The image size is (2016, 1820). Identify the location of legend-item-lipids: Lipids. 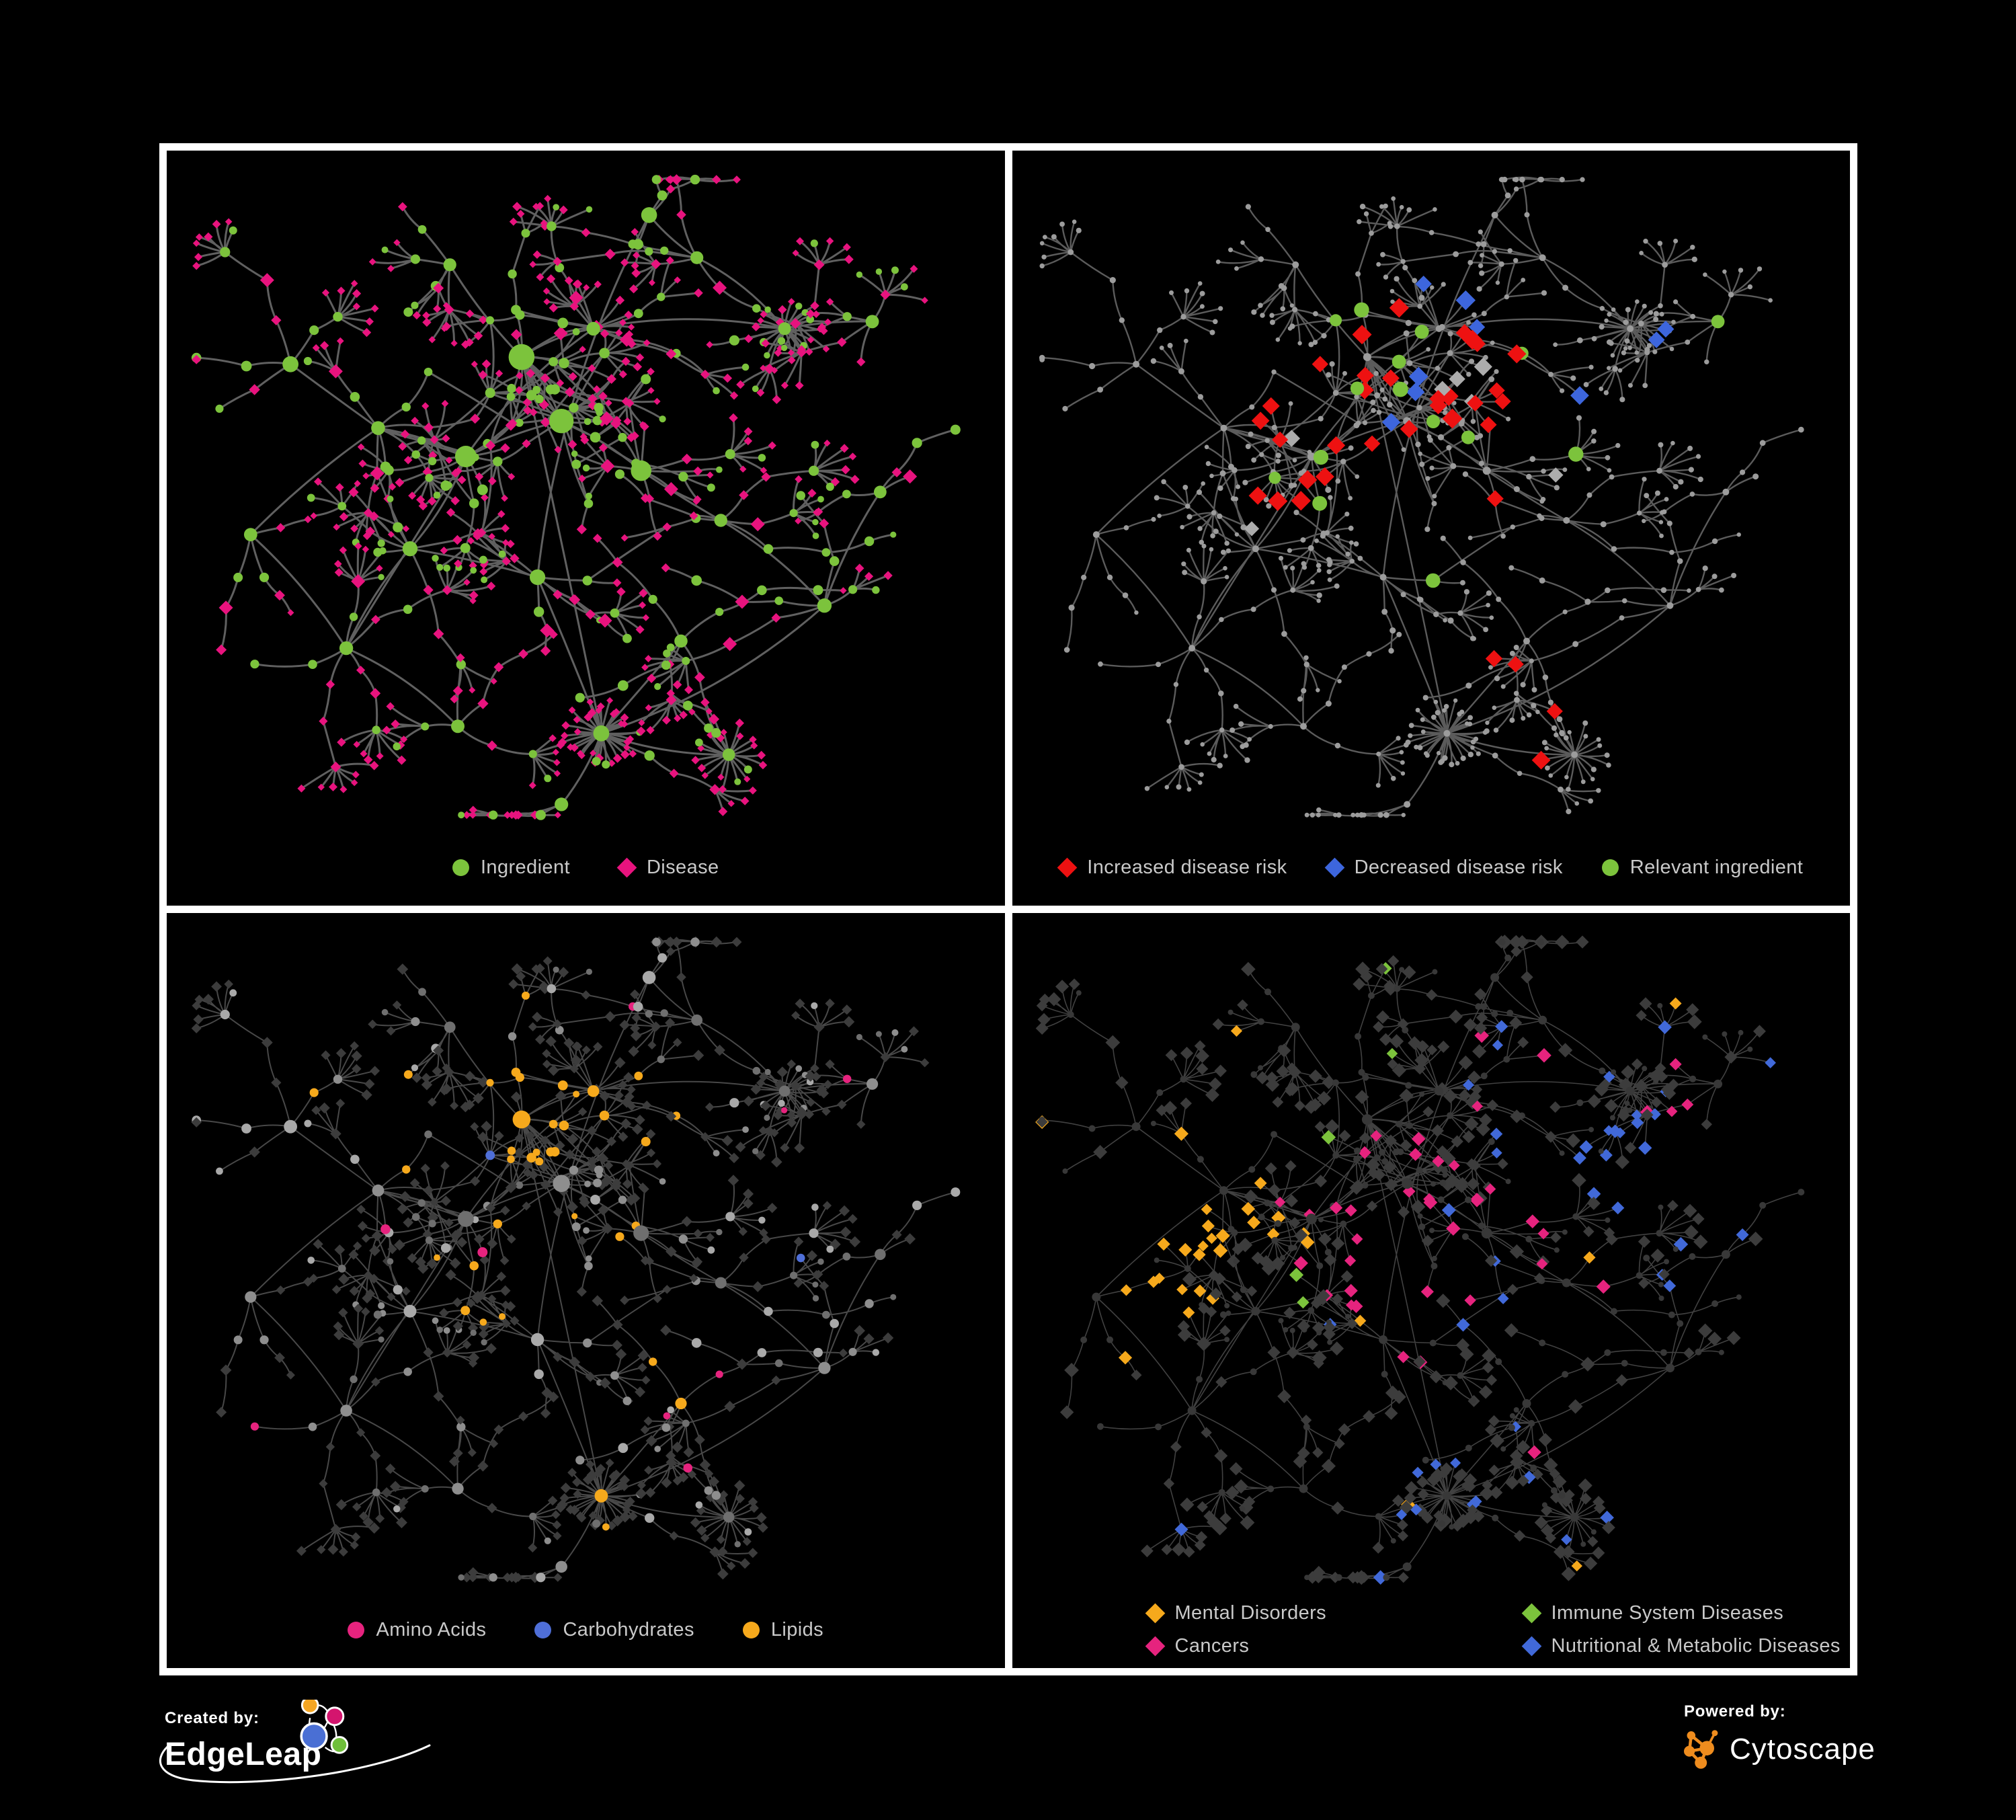
(783, 1630).